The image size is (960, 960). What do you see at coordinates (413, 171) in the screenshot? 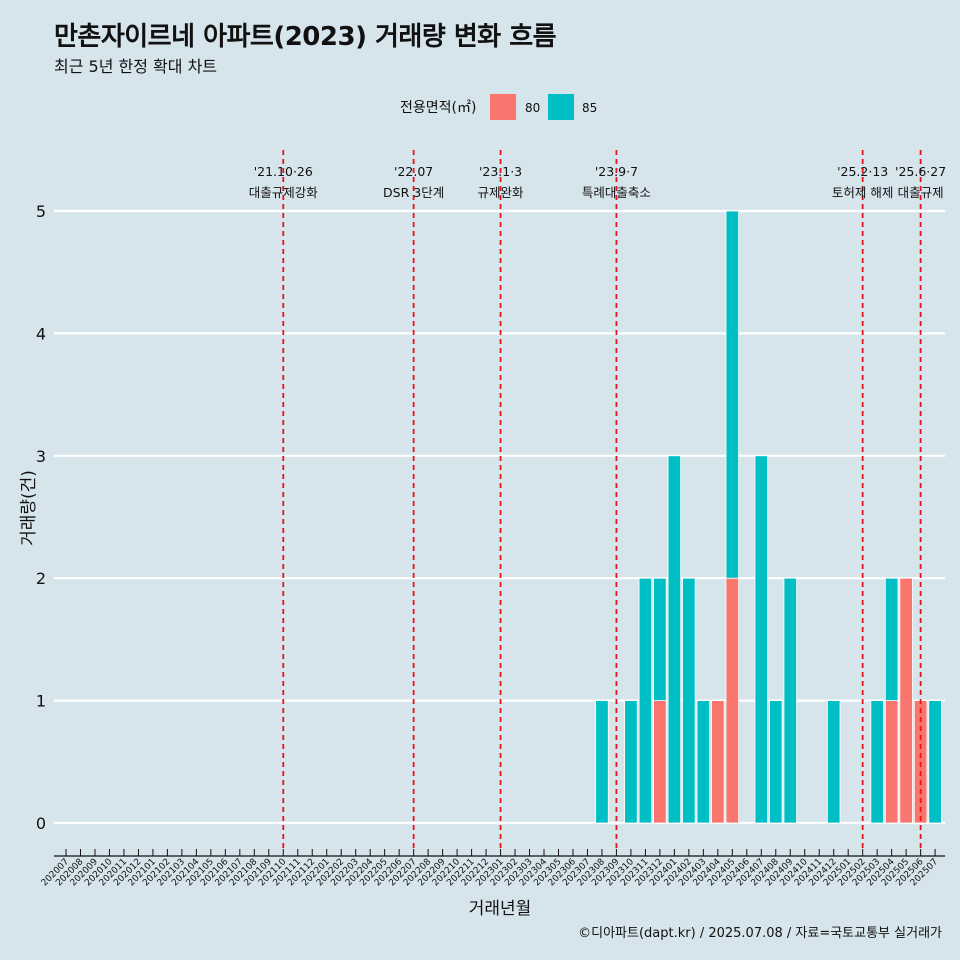
I see `event-date-label: '22.07` at bounding box center [413, 171].